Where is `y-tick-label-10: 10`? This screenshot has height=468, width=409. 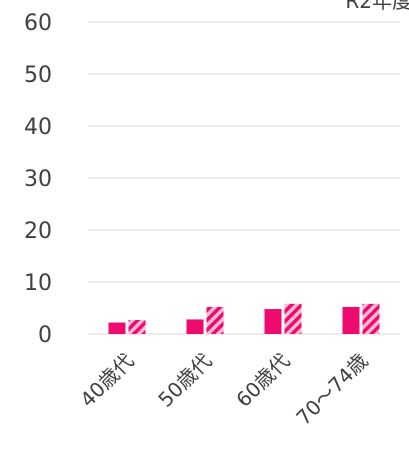
y-tick-label-10: 10 is located at coordinates (38, 283).